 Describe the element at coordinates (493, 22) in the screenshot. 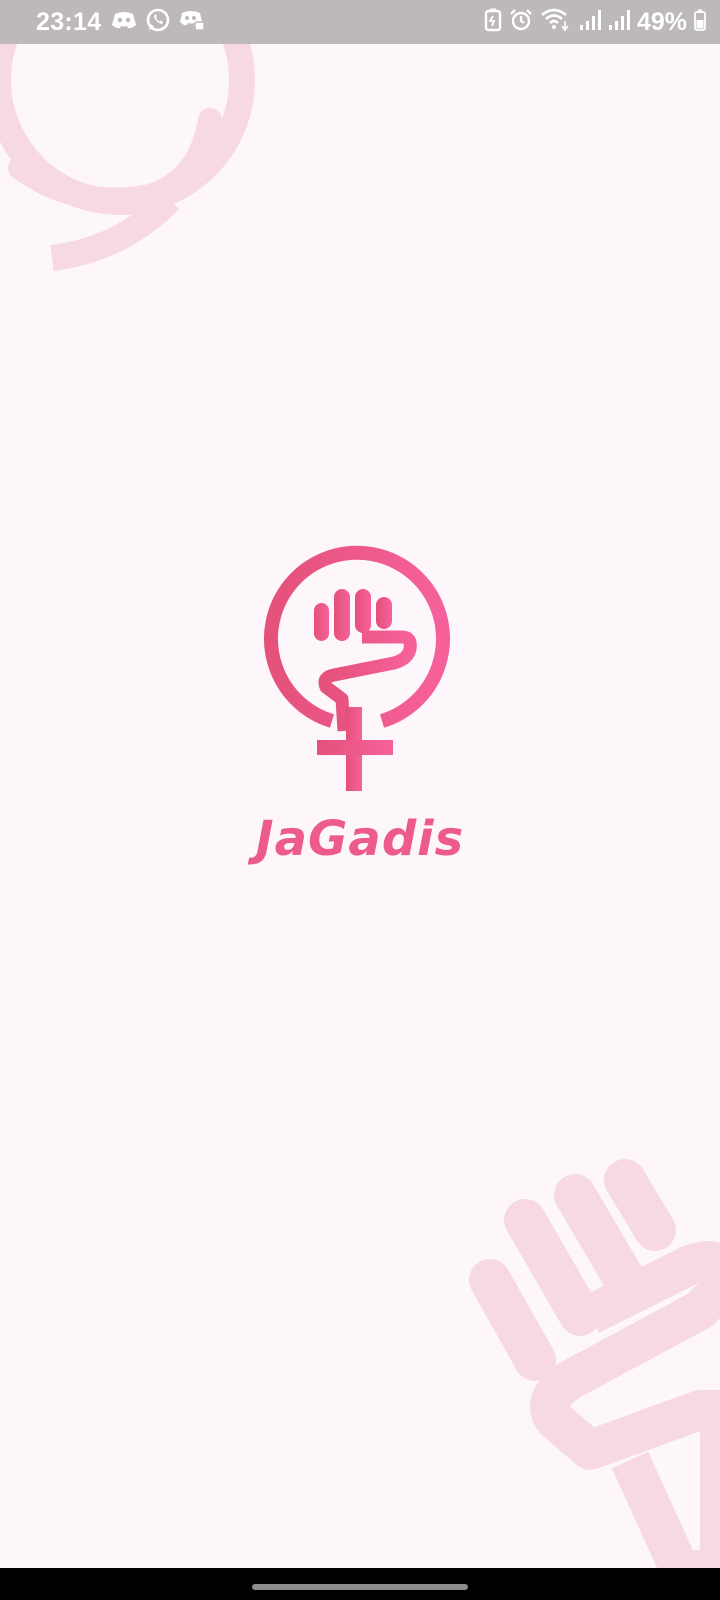

I see `battery-saver-icon` at that location.